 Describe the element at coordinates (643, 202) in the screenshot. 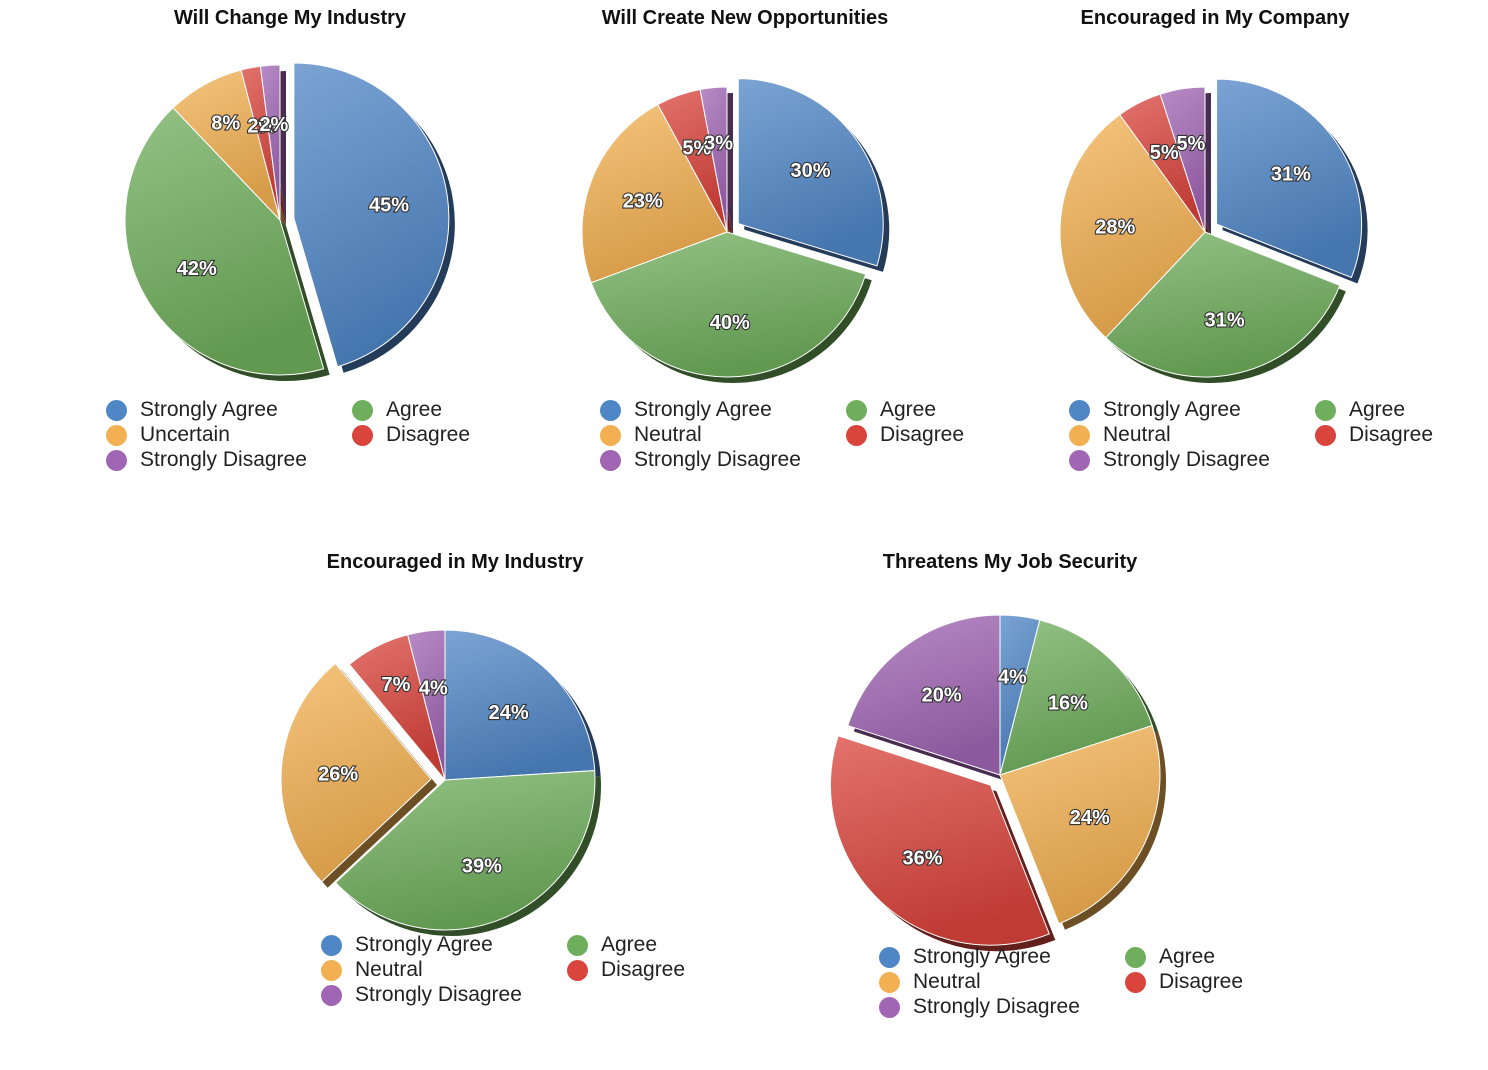

I see `slice-label-neutral: 23%` at that location.